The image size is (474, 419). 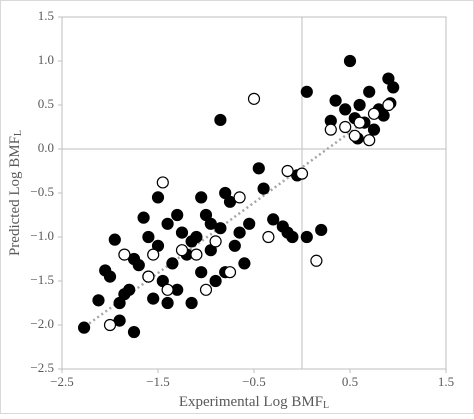 What do you see at coordinates (46, 103) in the screenshot?
I see `y-tick-label: 0.5` at bounding box center [46, 103].